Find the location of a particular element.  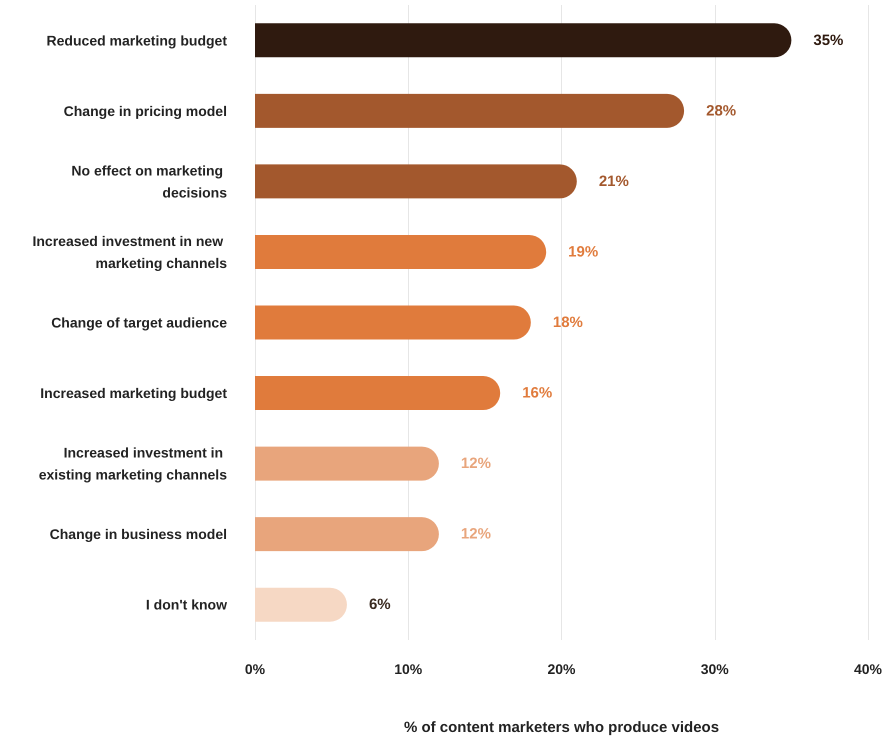

data-label: 6% is located at coordinates (379, 605).